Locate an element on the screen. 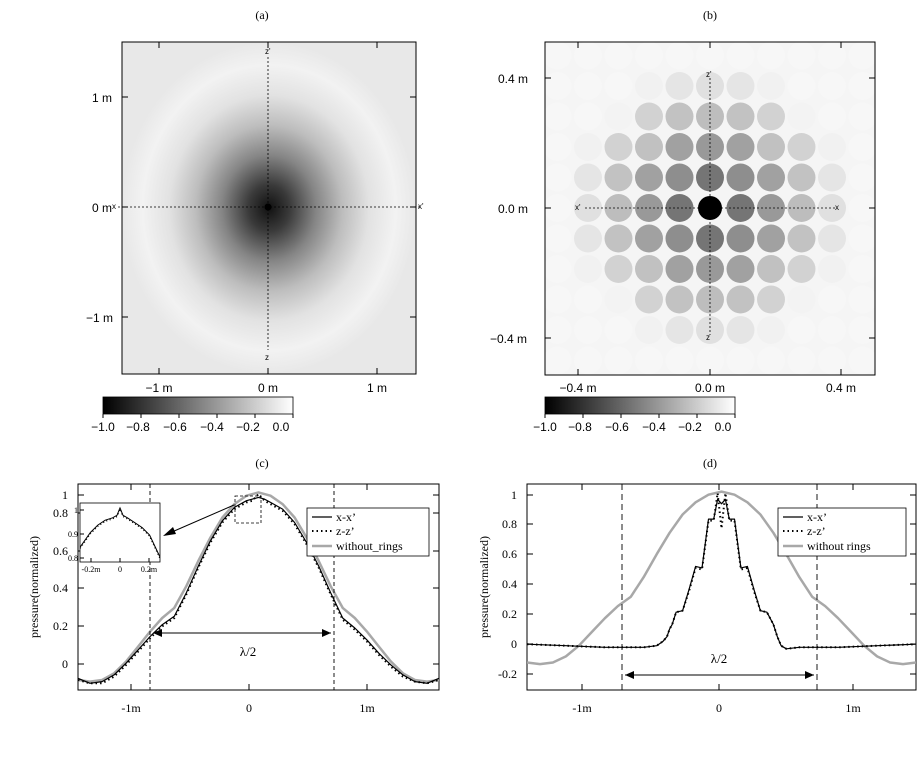  panel-a-colorbar-label: −1.0 is located at coordinates (103, 427).